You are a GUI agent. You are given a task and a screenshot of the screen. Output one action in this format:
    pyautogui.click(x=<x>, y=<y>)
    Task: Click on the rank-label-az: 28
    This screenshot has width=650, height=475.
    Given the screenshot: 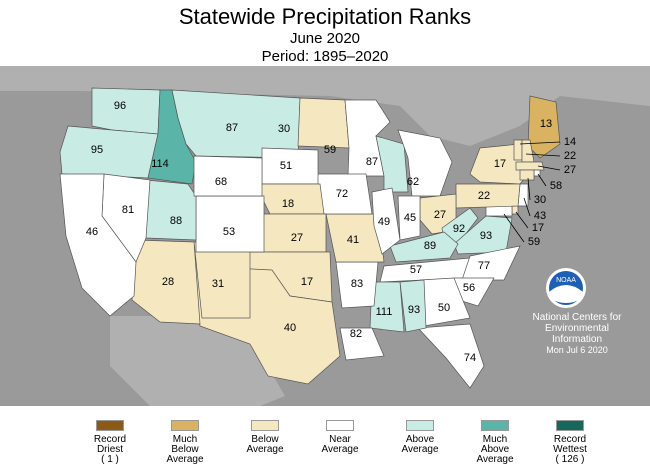 What is the action you would take?
    pyautogui.click(x=168, y=282)
    